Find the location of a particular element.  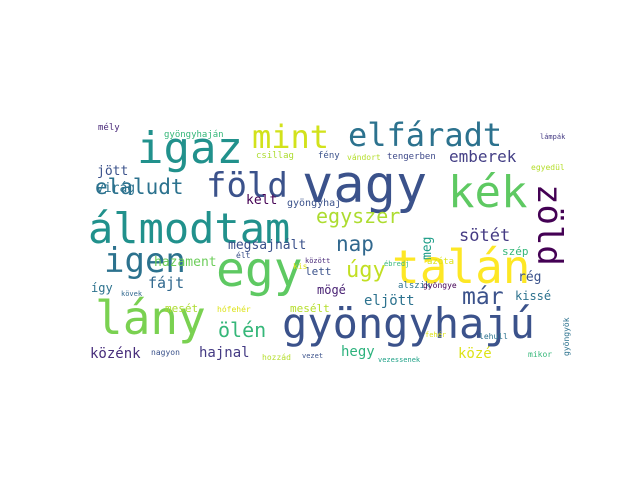

word: alszik is located at coordinates (414, 286).